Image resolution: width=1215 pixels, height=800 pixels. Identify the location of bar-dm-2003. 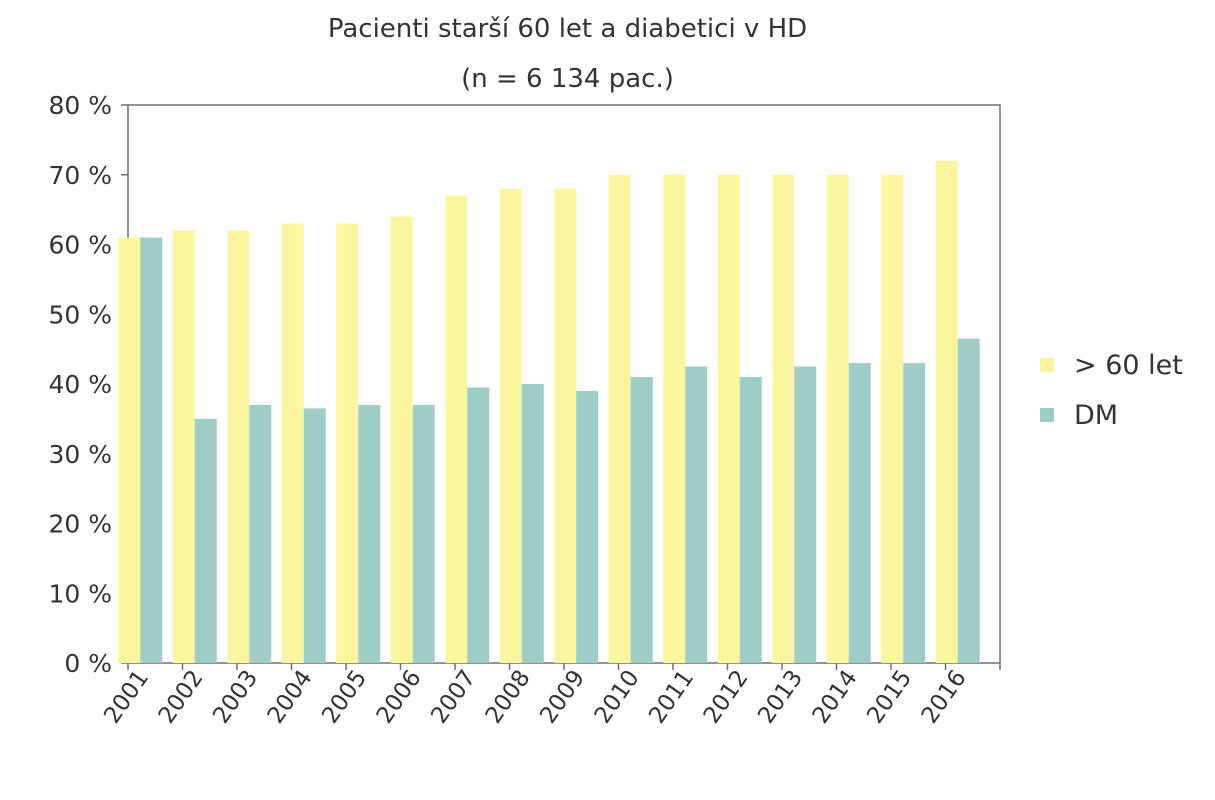
(260, 533).